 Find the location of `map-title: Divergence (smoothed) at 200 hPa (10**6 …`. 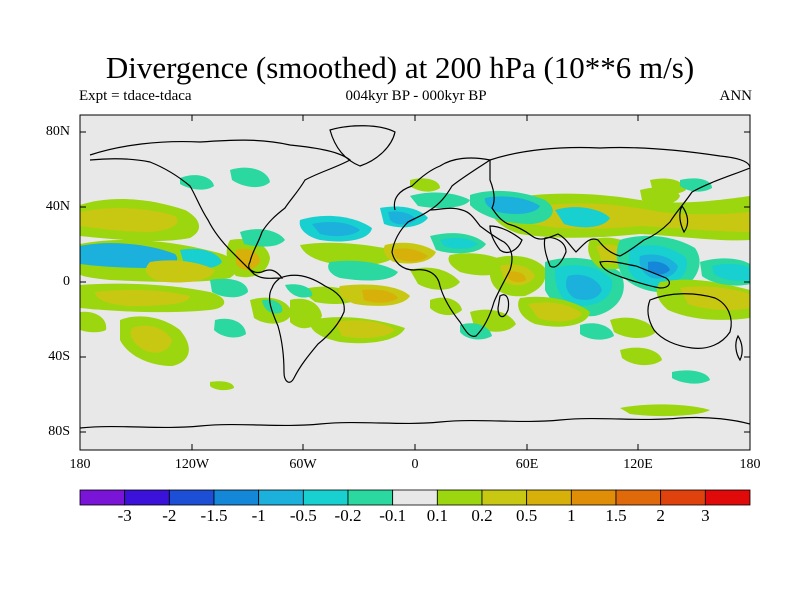

map-title: Divergence (smoothed) at 200 hPa (10**6 … is located at coordinates (400, 67).